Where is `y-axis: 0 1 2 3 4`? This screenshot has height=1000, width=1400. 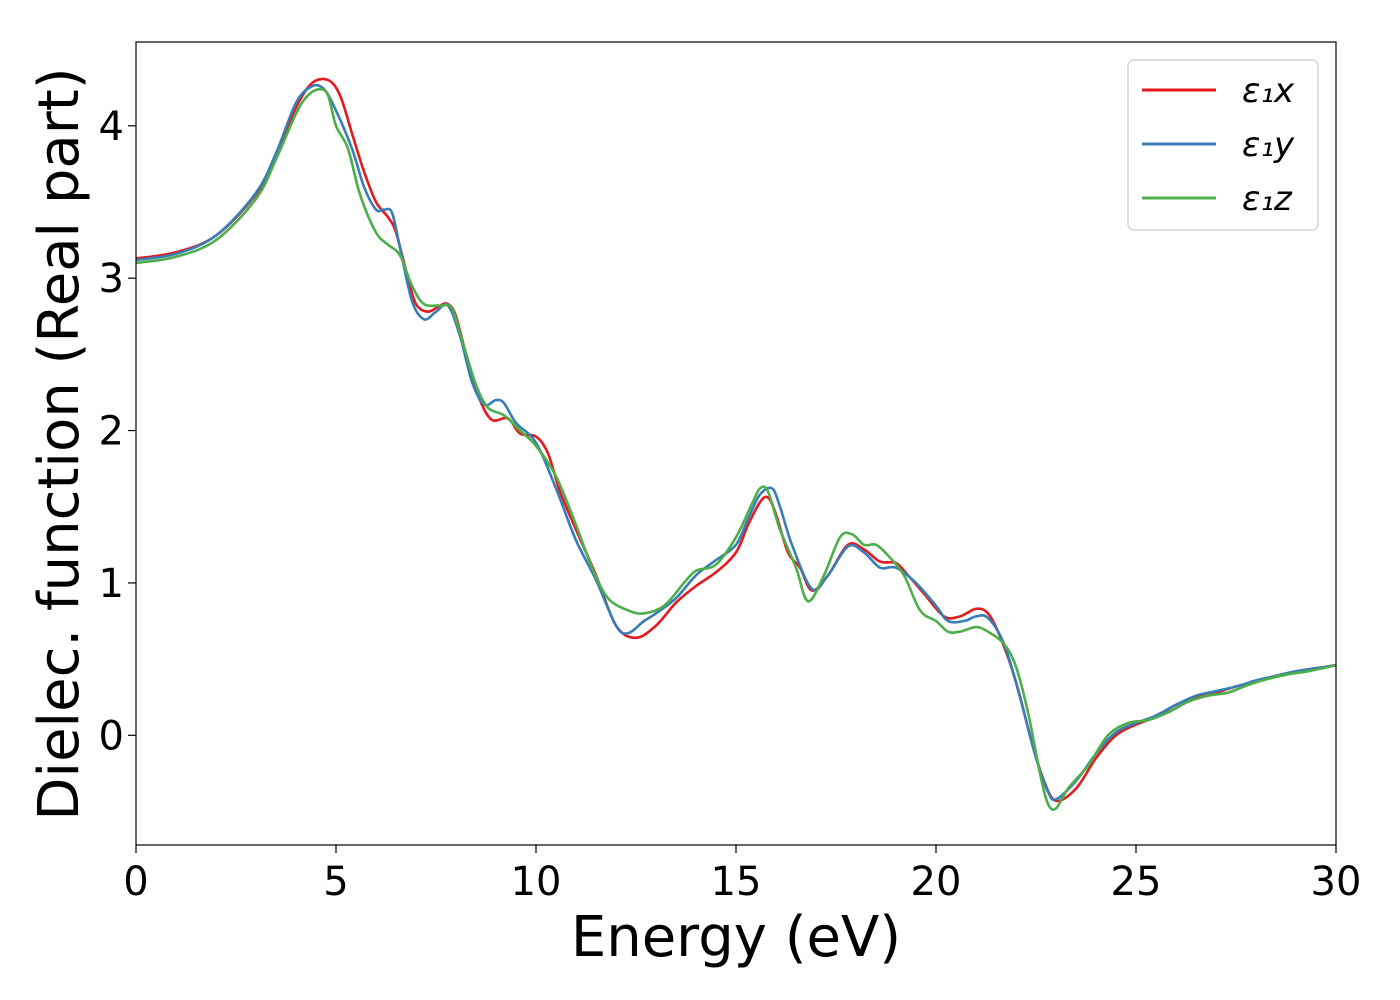
y-axis: 0 1 2 3 4 is located at coordinates (117, 431).